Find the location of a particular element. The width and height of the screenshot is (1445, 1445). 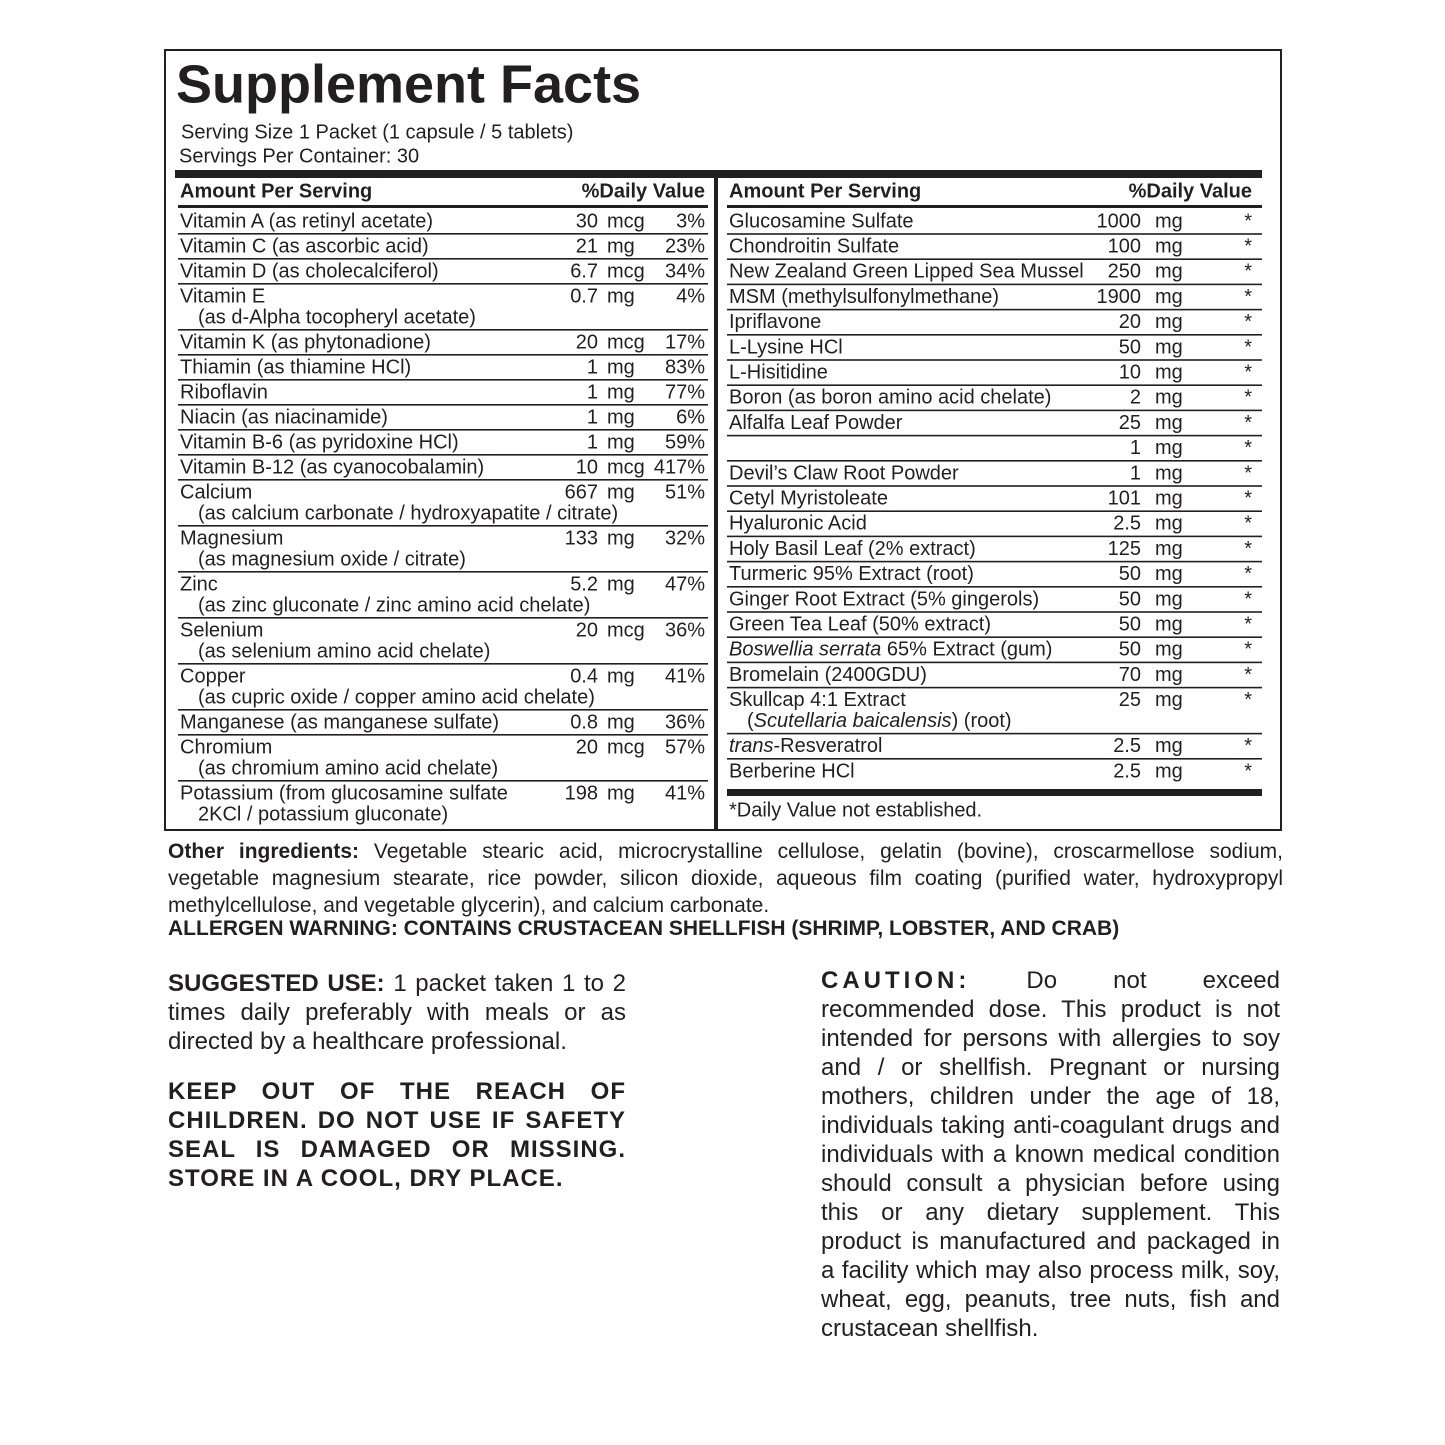

amount: 21 is located at coordinates (587, 246).